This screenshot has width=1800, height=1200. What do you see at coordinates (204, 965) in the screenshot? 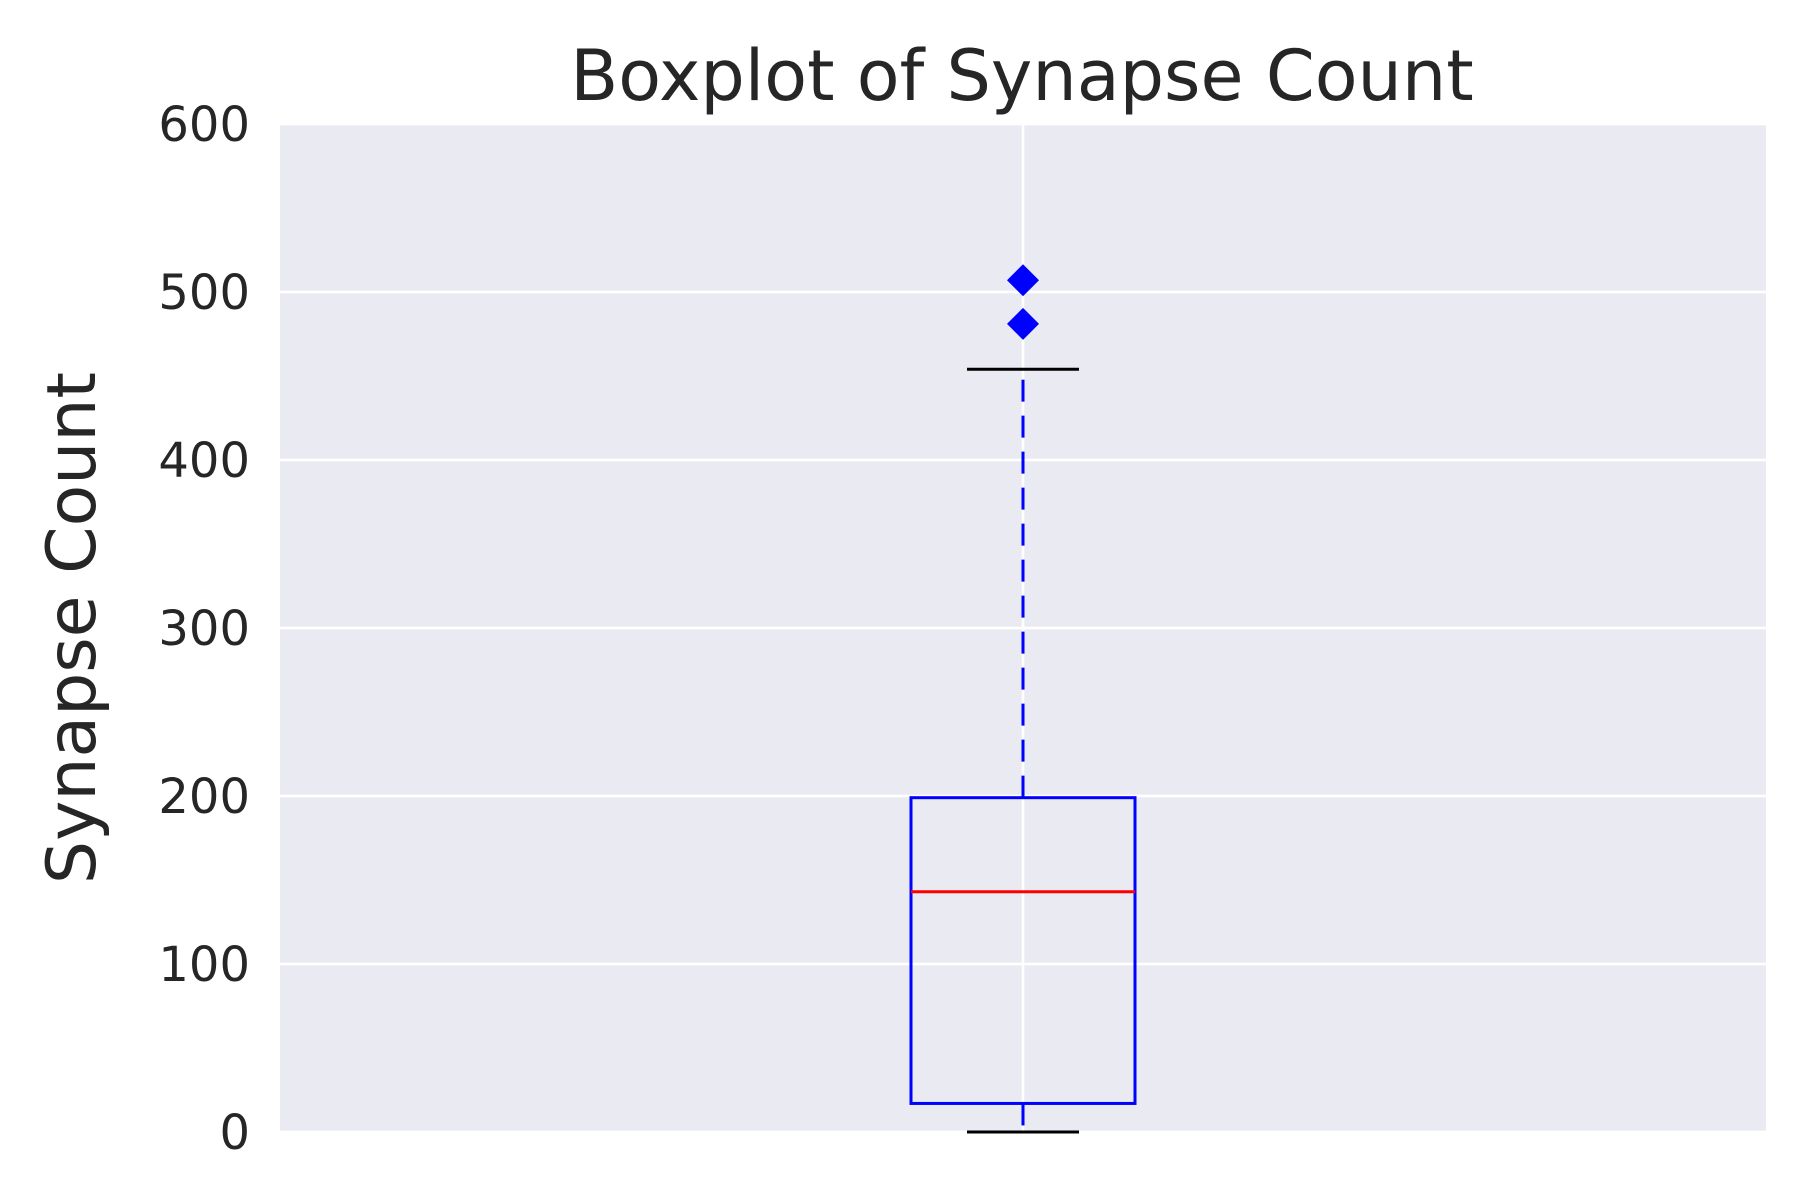
I see `y-tick-label: 100` at bounding box center [204, 965].